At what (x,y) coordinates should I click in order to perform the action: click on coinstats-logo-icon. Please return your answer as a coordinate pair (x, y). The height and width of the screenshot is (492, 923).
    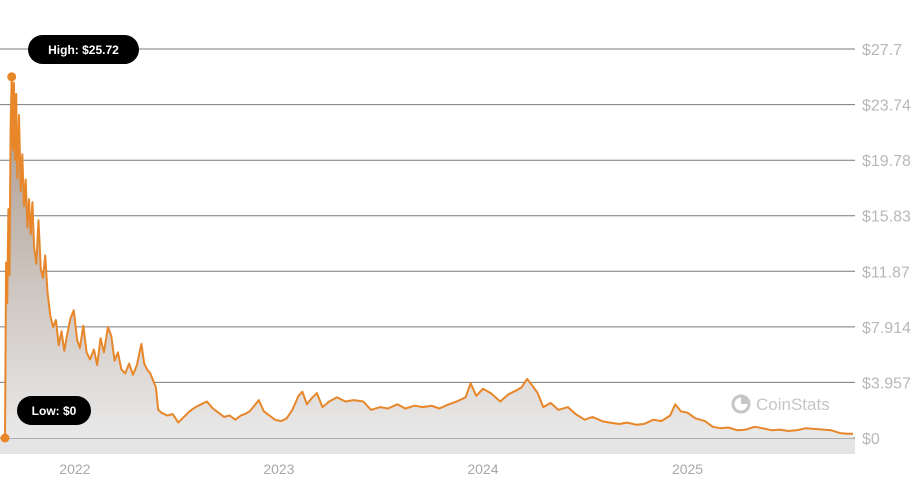
    Looking at the image, I should click on (741, 404).